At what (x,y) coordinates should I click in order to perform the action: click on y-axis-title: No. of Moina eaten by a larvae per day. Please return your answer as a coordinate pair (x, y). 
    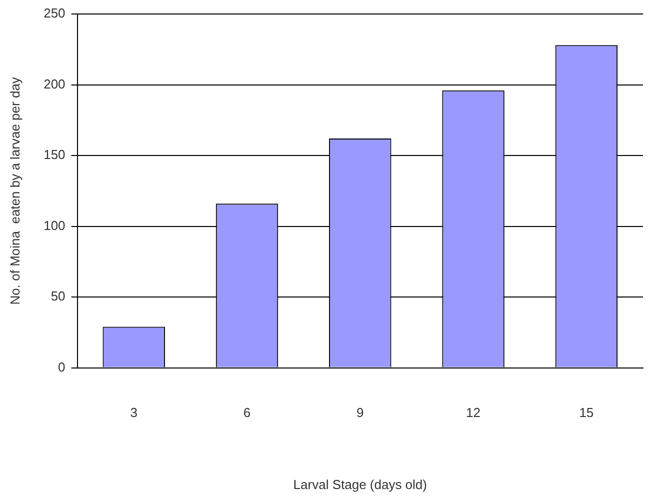
    Looking at the image, I should click on (14, 190).